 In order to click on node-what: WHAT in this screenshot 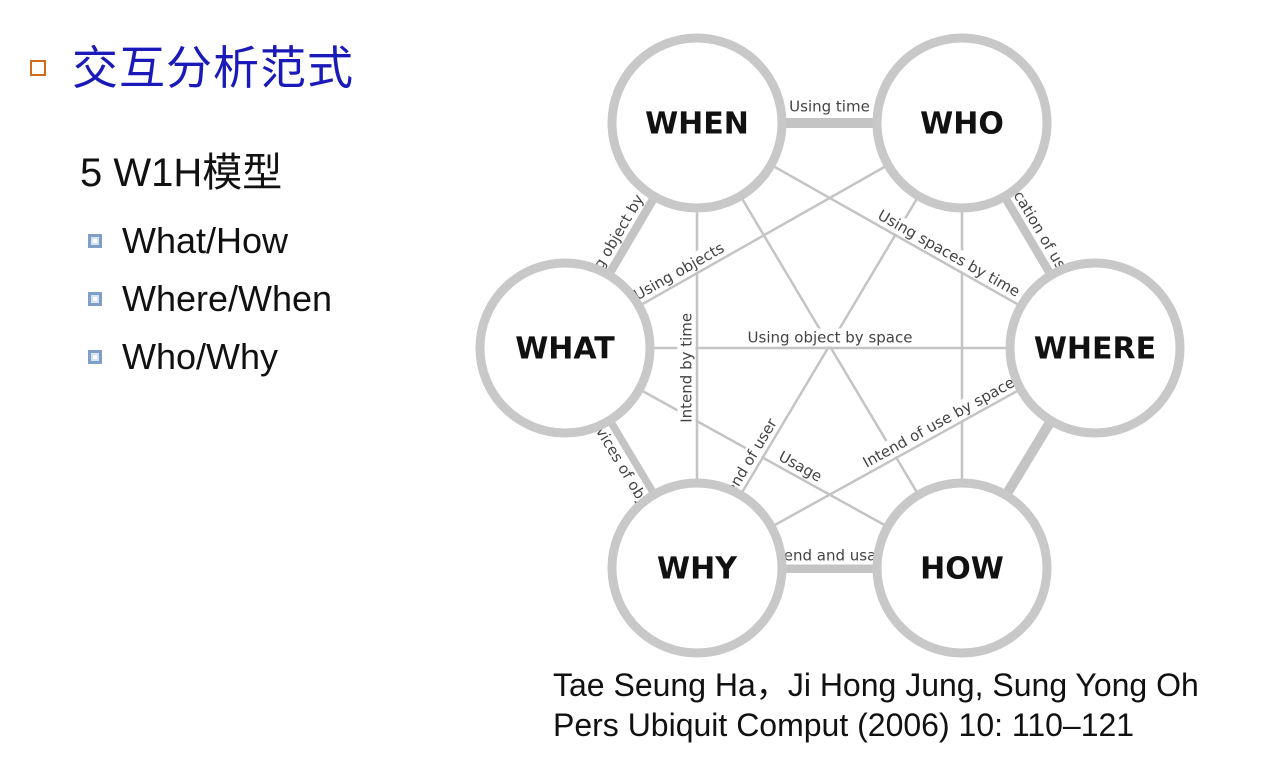, I will do `click(565, 348)`.